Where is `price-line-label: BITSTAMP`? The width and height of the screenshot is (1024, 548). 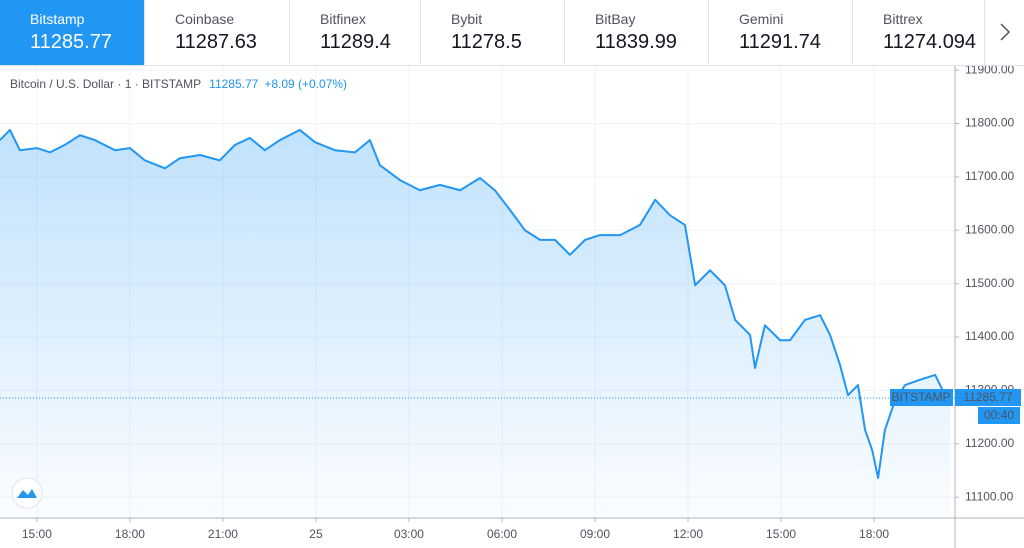
price-line-label: BITSTAMP is located at coordinates (920, 397).